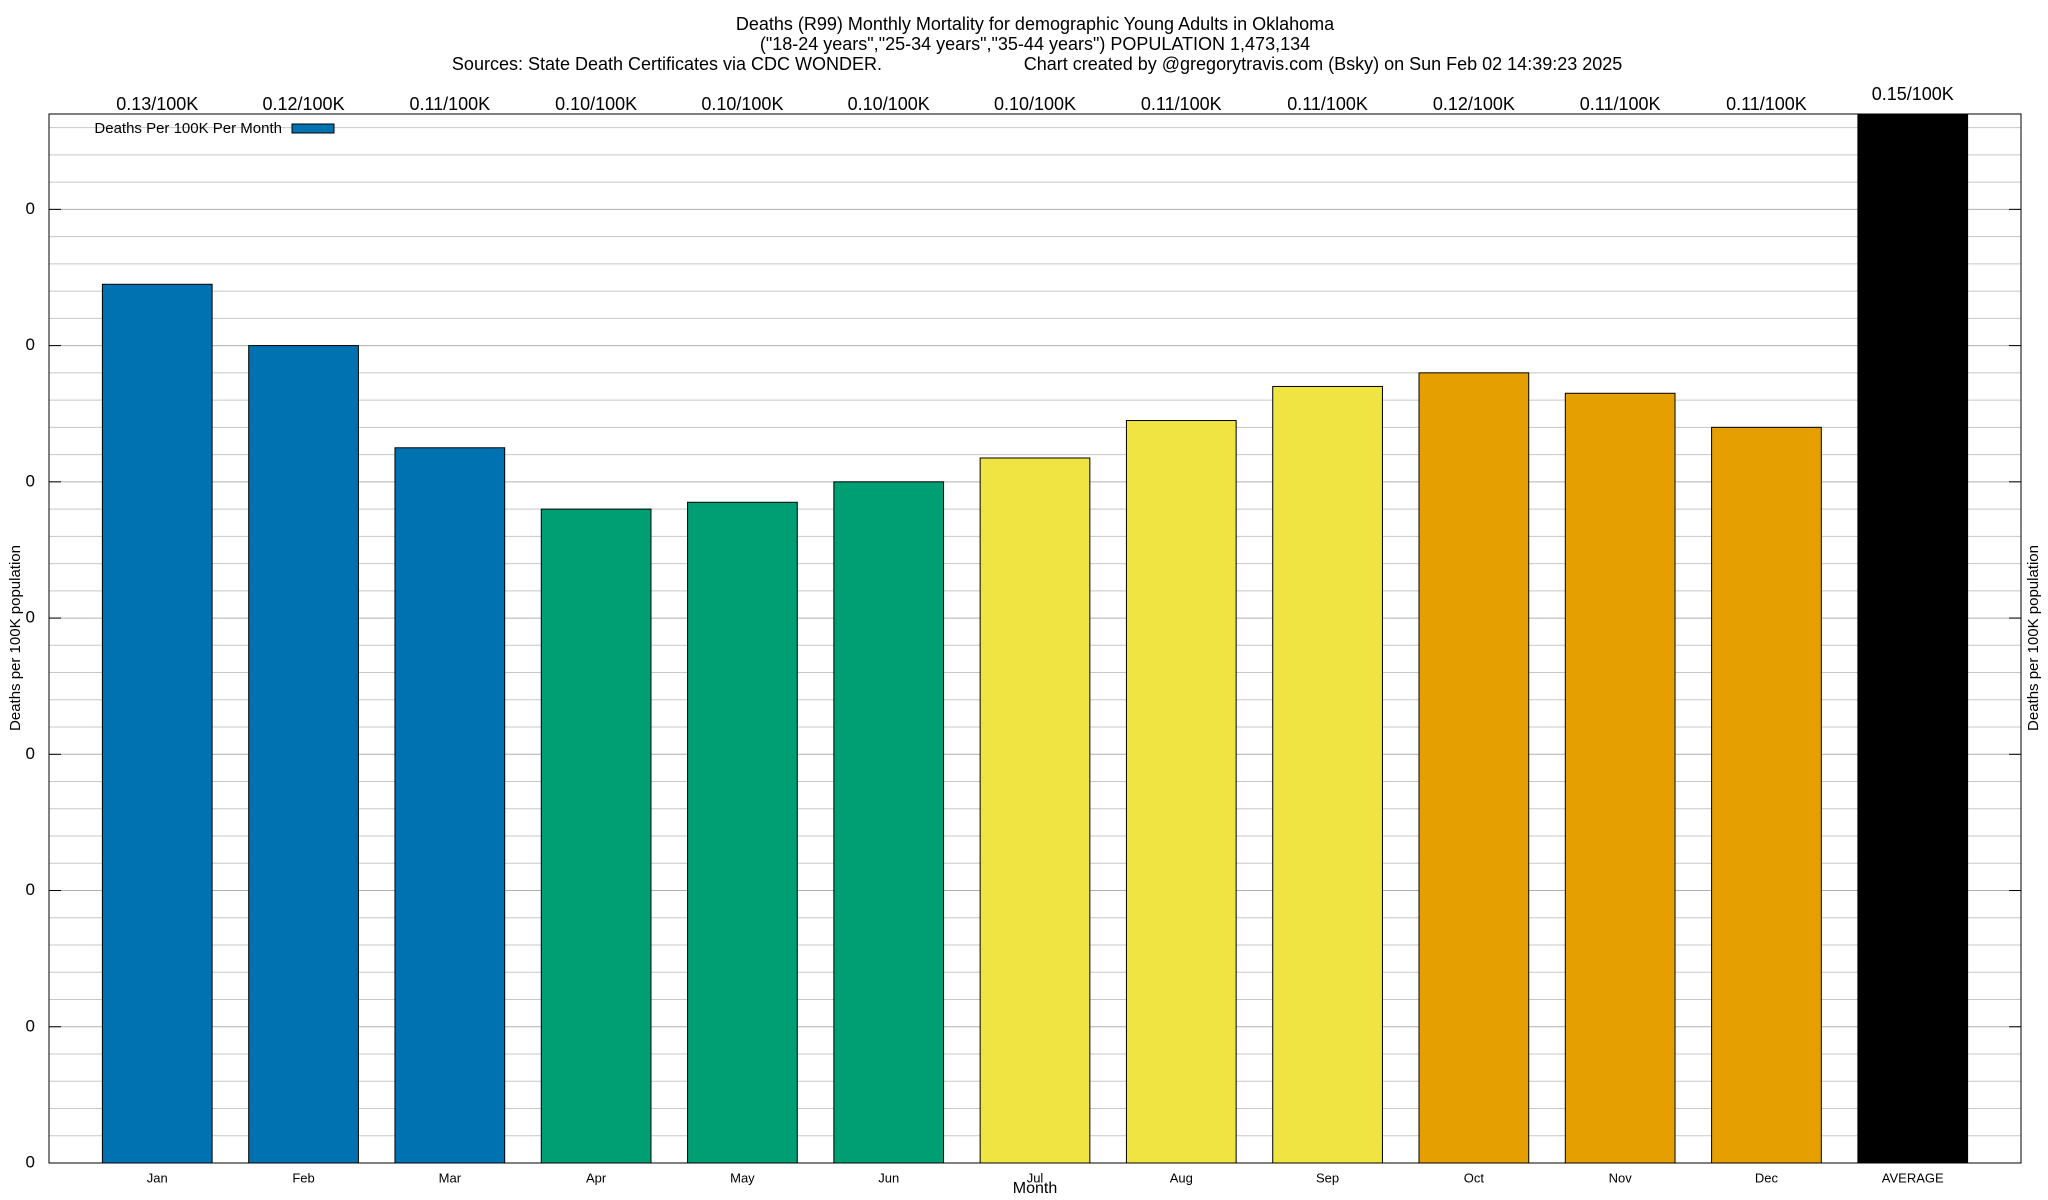  I want to click on x-tick-label: Jun, so click(888, 1177).